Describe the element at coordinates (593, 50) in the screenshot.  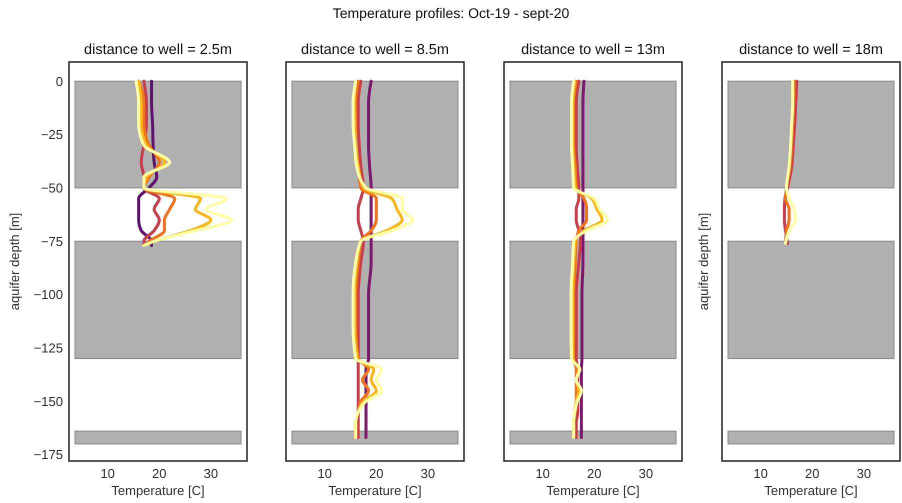
I see `chart-title: distance to well = 13m` at that location.